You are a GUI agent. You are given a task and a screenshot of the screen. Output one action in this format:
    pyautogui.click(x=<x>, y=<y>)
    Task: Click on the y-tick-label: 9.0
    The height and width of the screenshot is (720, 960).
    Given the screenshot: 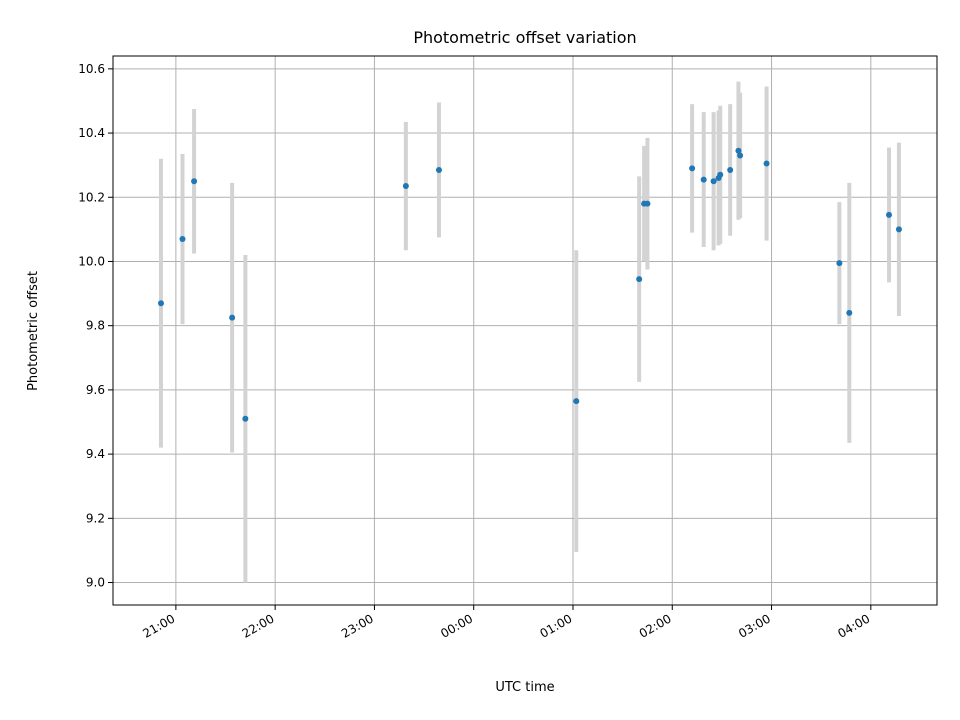 What is the action you would take?
    pyautogui.click(x=95, y=583)
    